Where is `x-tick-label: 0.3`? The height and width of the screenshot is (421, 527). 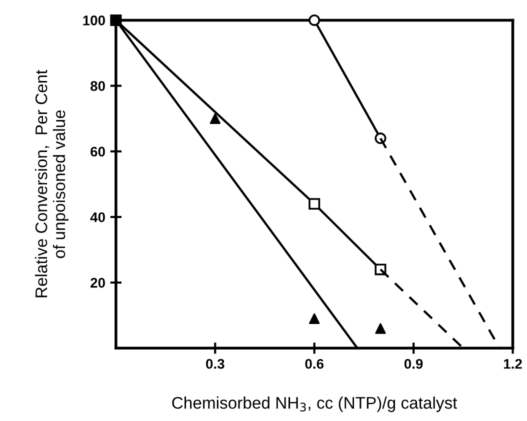
x-tick-label: 0.3 is located at coordinates (215, 363).